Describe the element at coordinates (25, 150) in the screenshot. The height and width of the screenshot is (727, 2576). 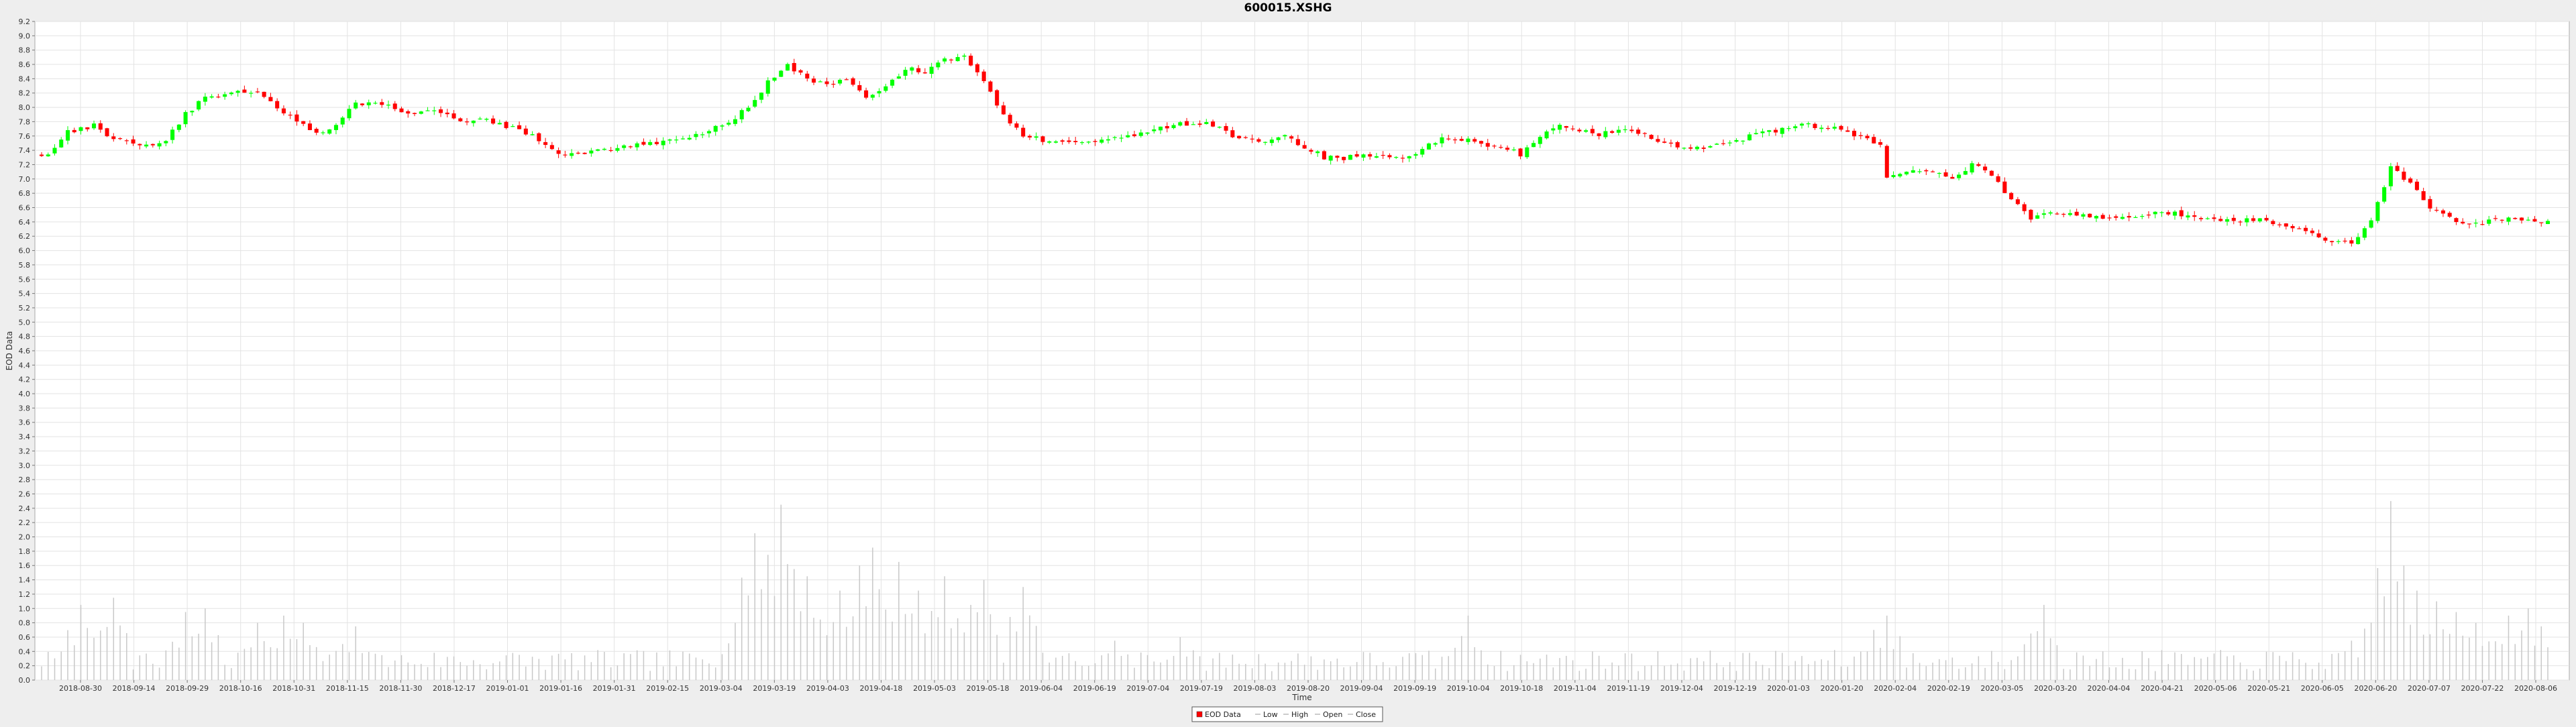
I see `y-tick-label: 7.4` at that location.